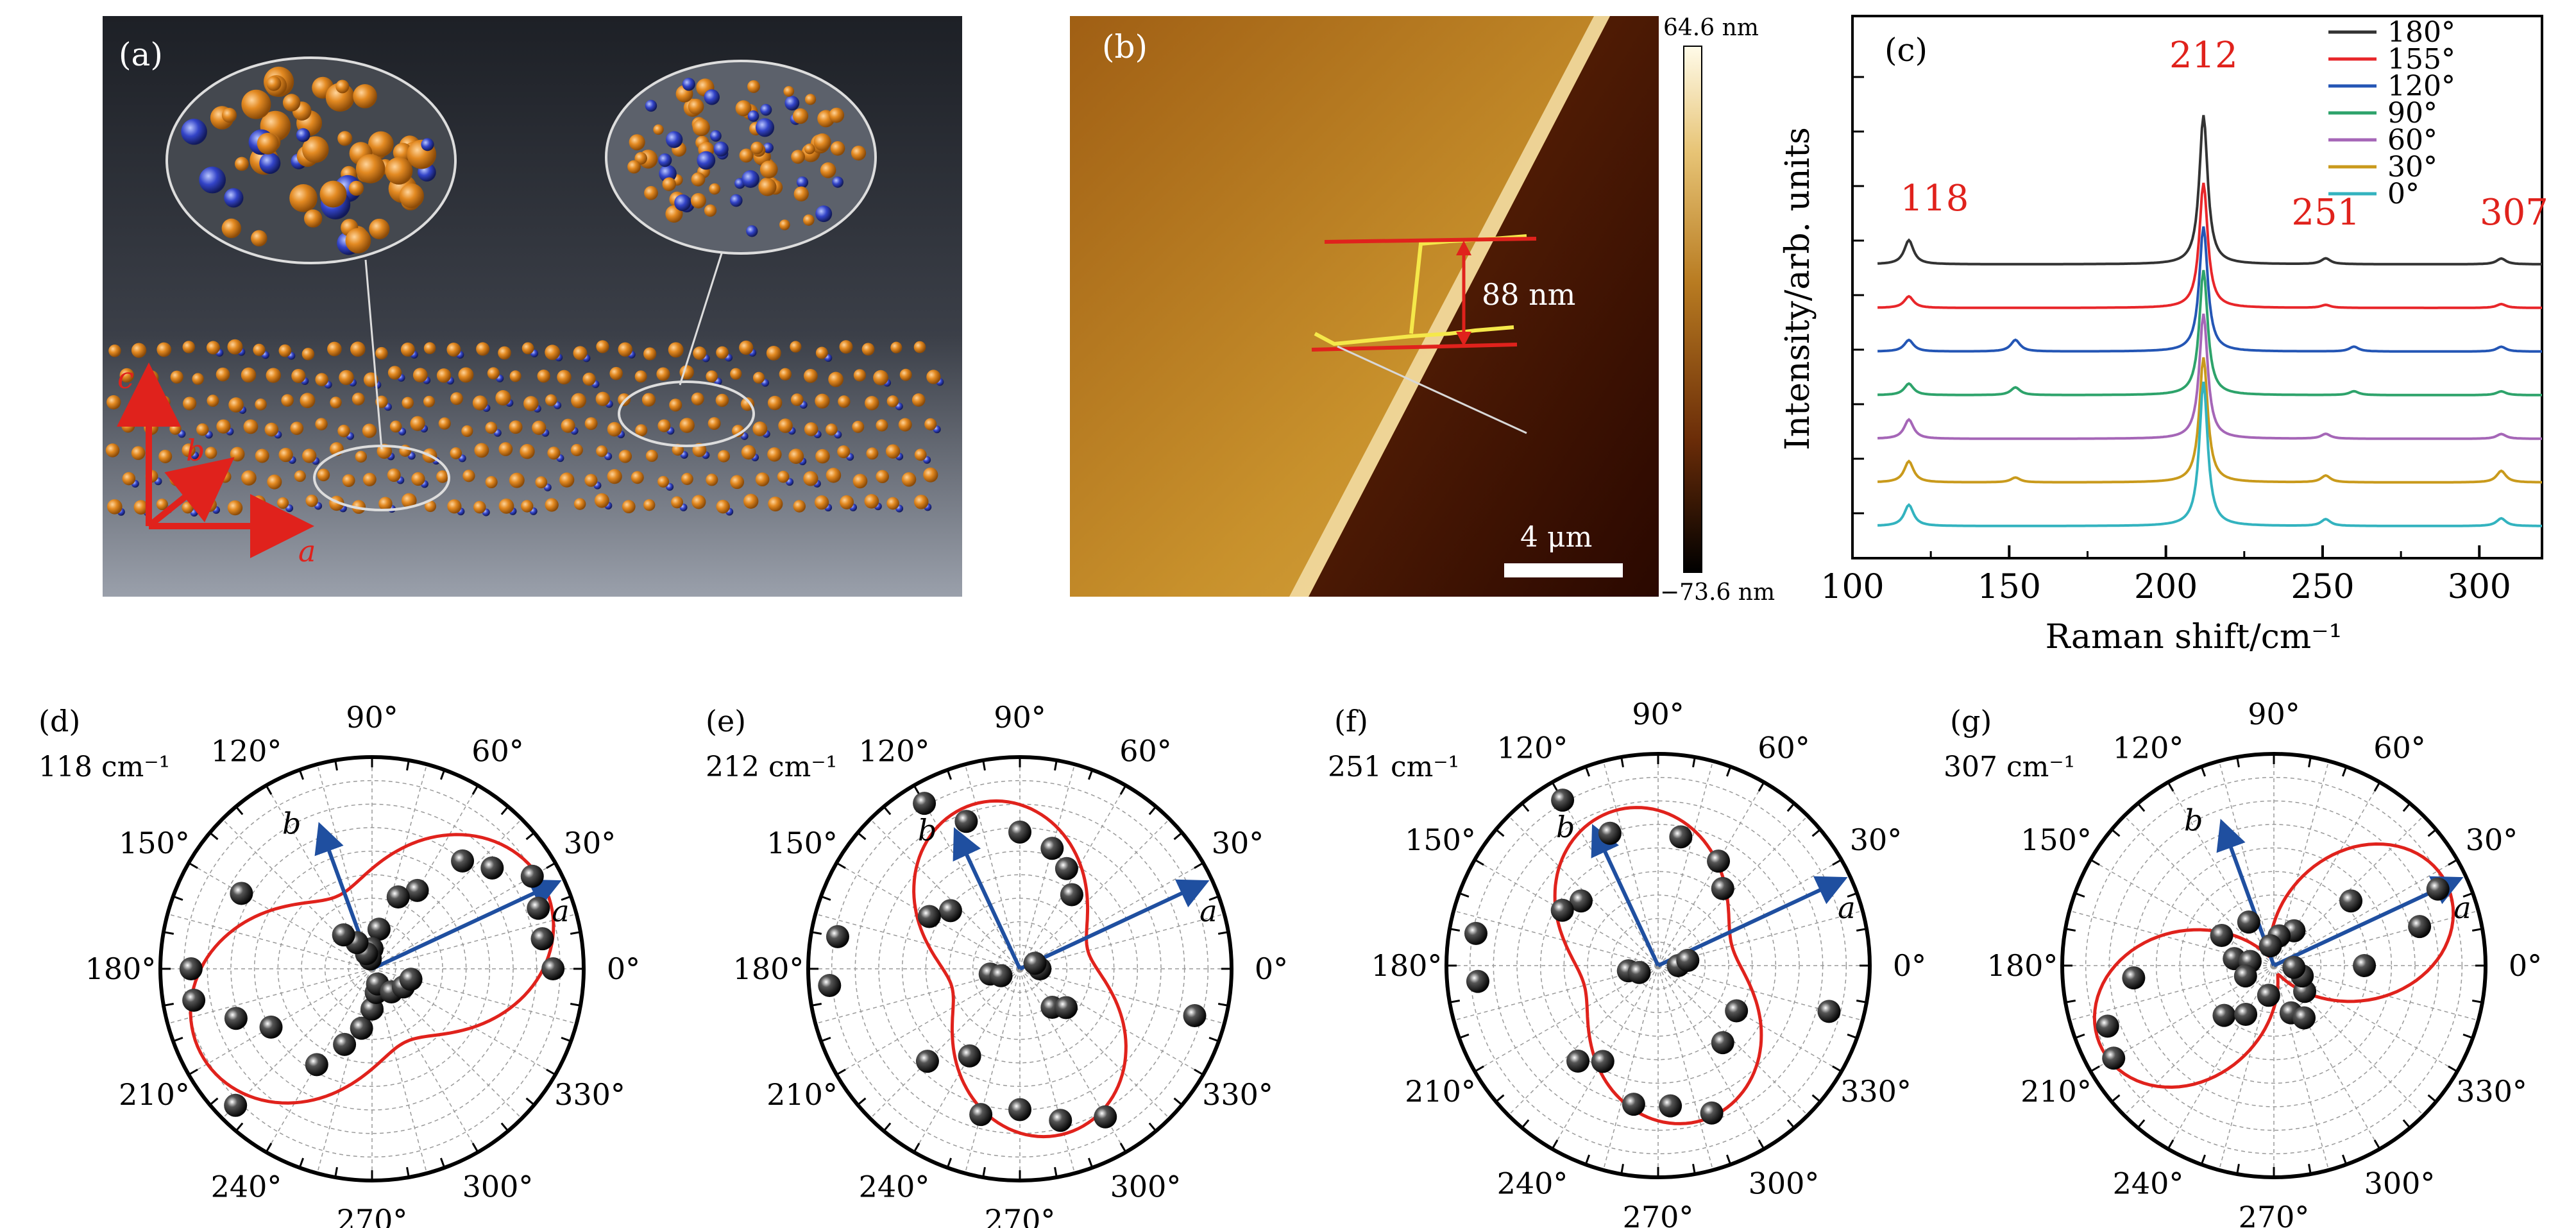  What do you see at coordinates (2412, 113) in the screenshot?
I see `legend-label: 90°` at bounding box center [2412, 113].